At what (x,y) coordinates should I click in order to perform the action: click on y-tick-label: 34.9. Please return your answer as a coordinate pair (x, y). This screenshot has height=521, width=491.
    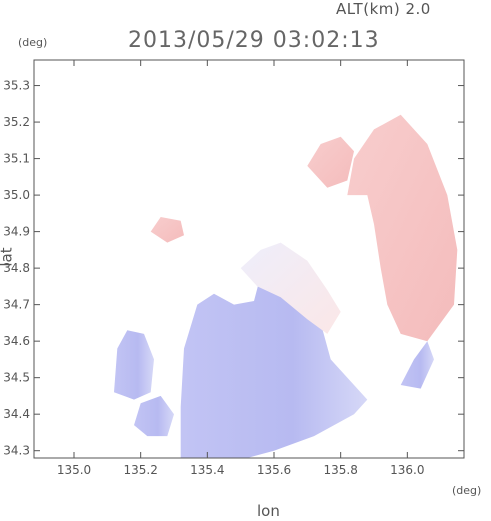
    Looking at the image, I should click on (16, 232).